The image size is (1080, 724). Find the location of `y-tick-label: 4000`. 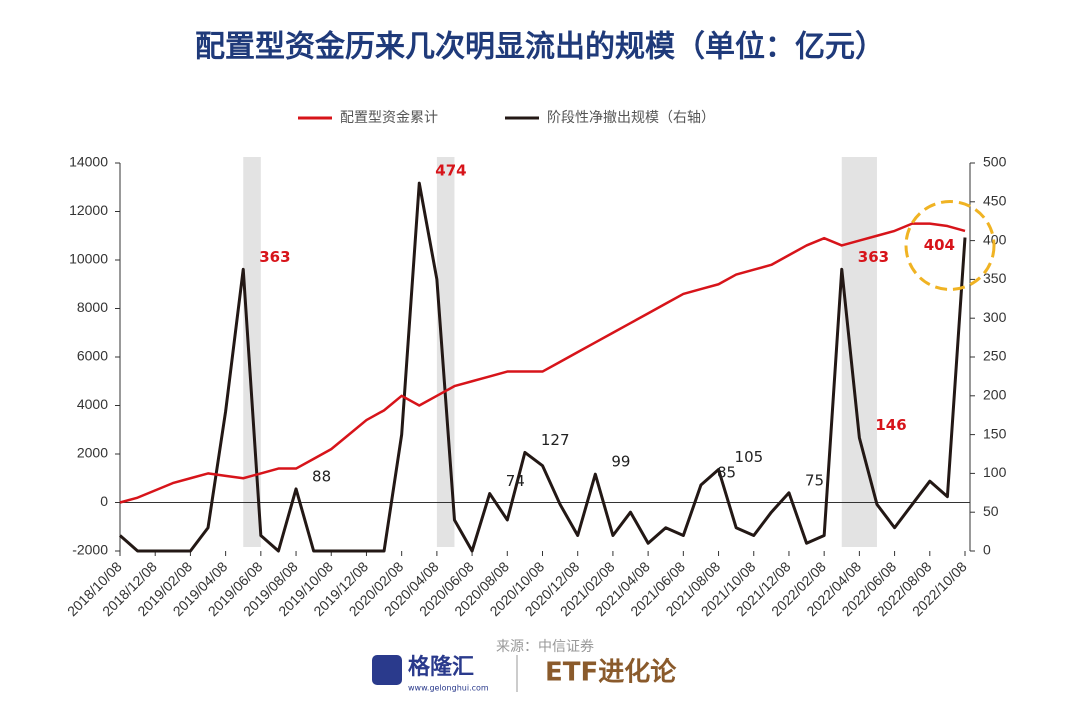

y-tick-label: 4000 is located at coordinates (92, 404).